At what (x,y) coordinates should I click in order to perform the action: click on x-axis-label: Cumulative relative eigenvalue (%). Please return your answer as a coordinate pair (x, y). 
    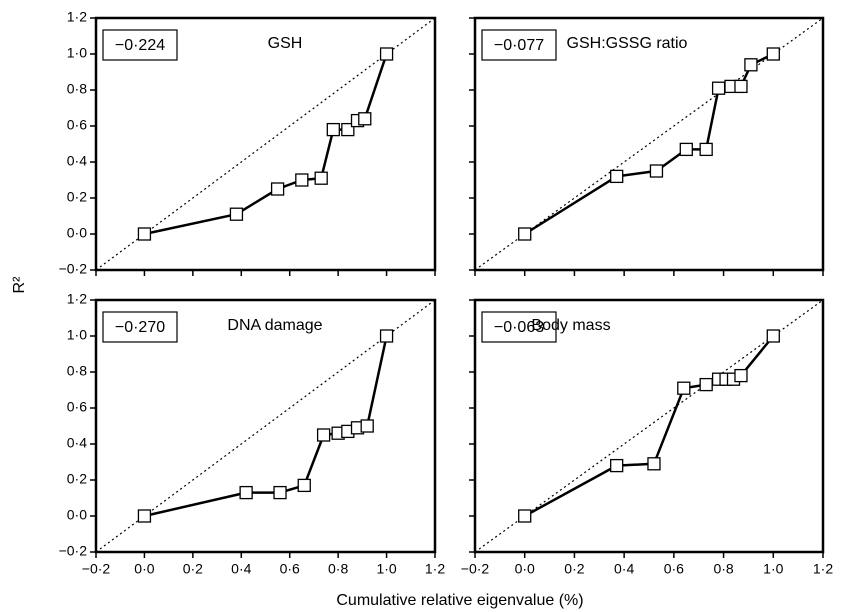
    Looking at the image, I should click on (459, 600).